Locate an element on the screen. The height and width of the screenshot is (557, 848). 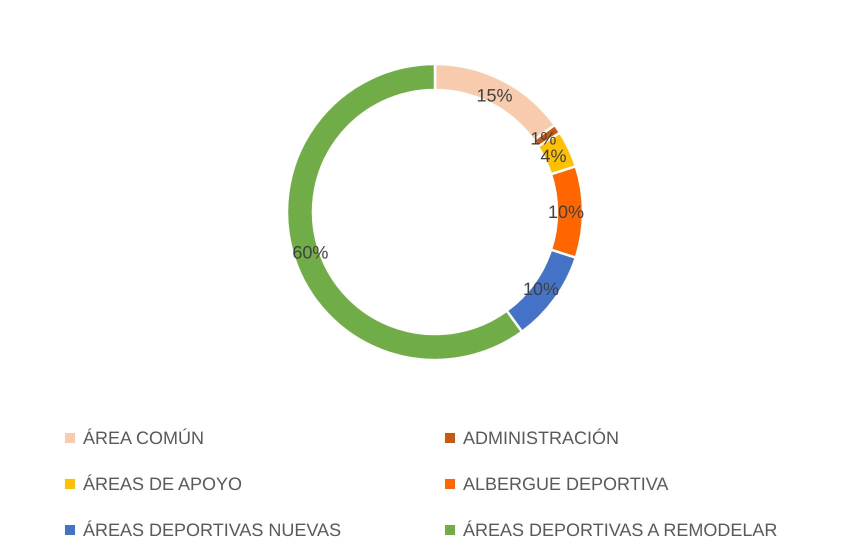
legend-label: ÁREAS DEPORTIVAS NUEVAS is located at coordinates (212, 530).